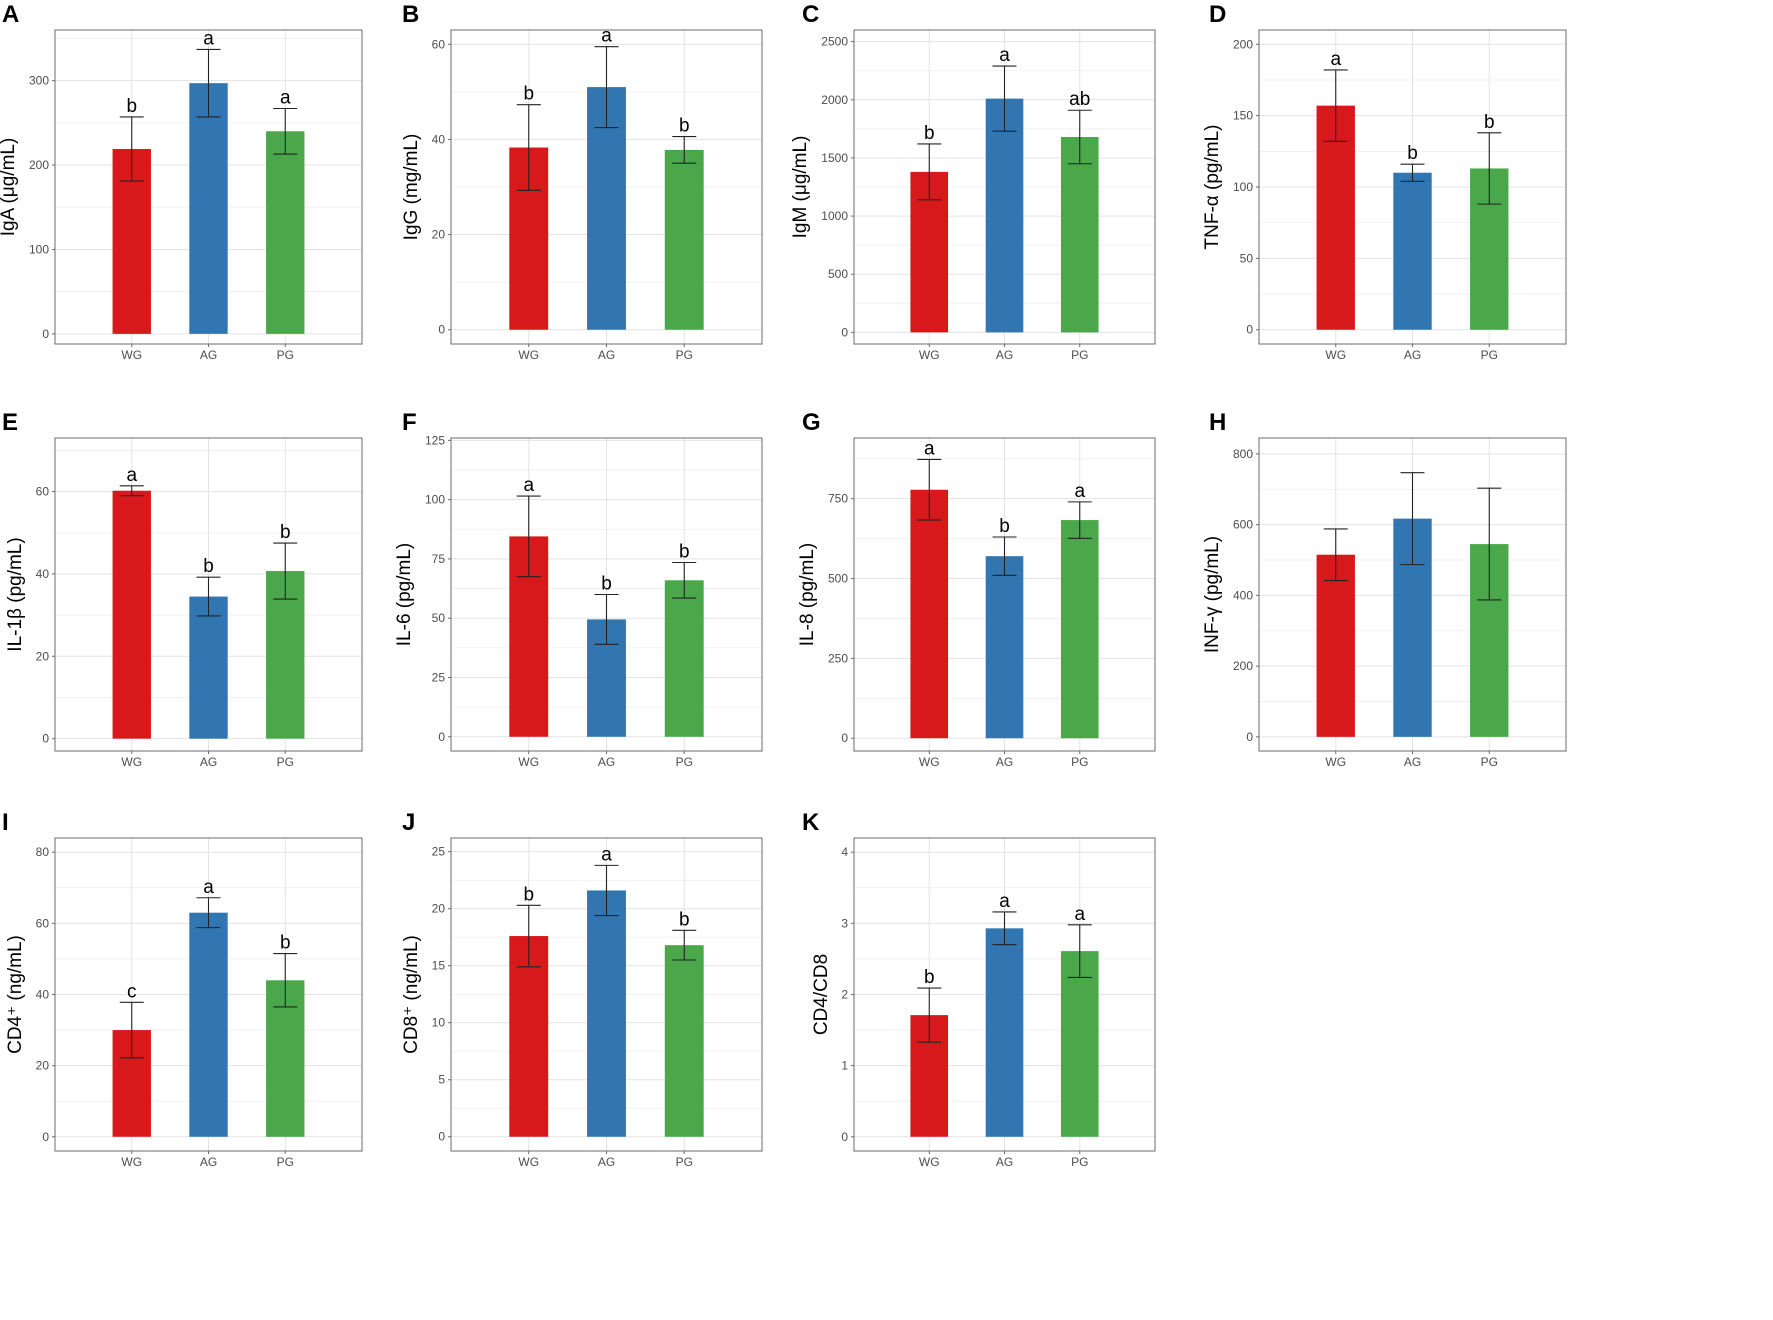  What do you see at coordinates (800, 187) in the screenshot?
I see `y-axis-title: IgM (μg/mL)` at bounding box center [800, 187].